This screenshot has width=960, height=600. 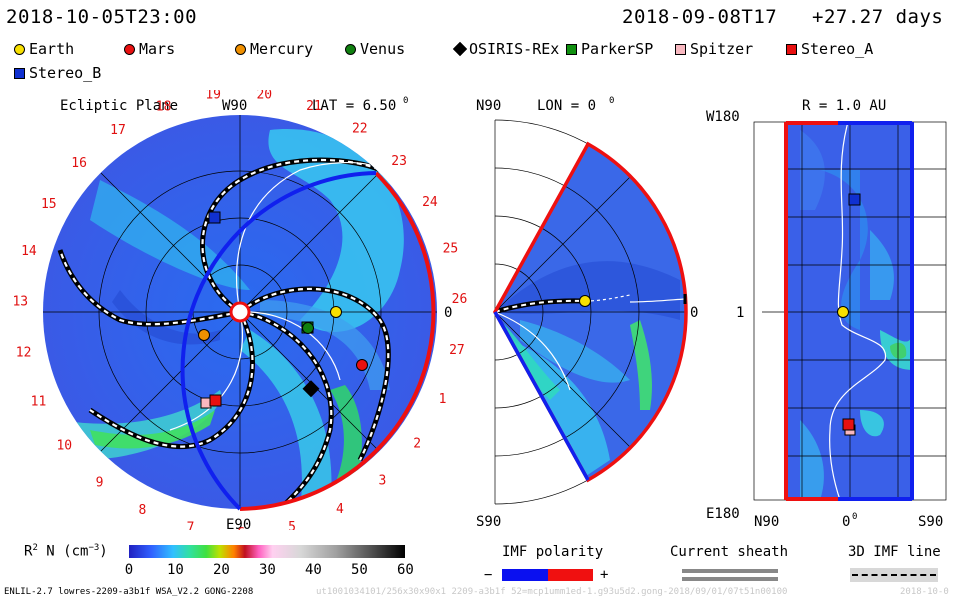 What do you see at coordinates (448, 313) in the screenshot?
I see `ecliptic-zero: 0` at bounding box center [448, 313].